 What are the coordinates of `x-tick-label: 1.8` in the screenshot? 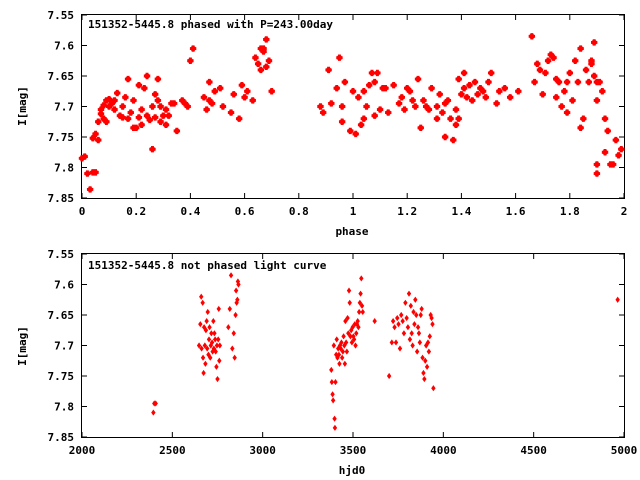 It's located at (570, 211).